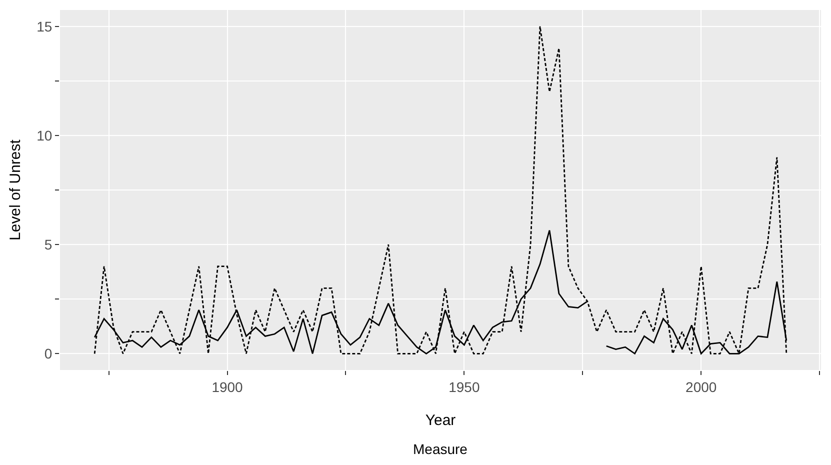  What do you see at coordinates (440, 420) in the screenshot?
I see `x-axis-title: Year` at bounding box center [440, 420].